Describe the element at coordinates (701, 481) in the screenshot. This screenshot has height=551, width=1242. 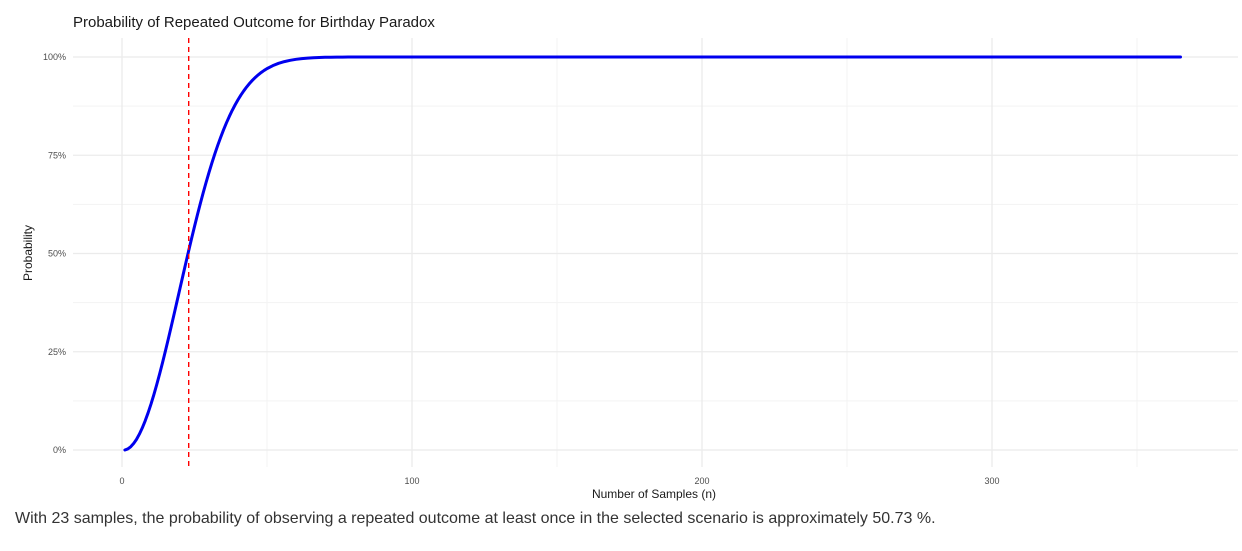
I see `x-tick-label: 200` at that location.